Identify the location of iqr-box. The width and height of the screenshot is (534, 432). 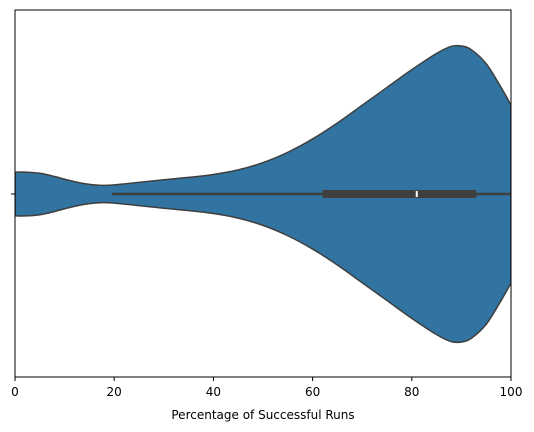
(399, 194).